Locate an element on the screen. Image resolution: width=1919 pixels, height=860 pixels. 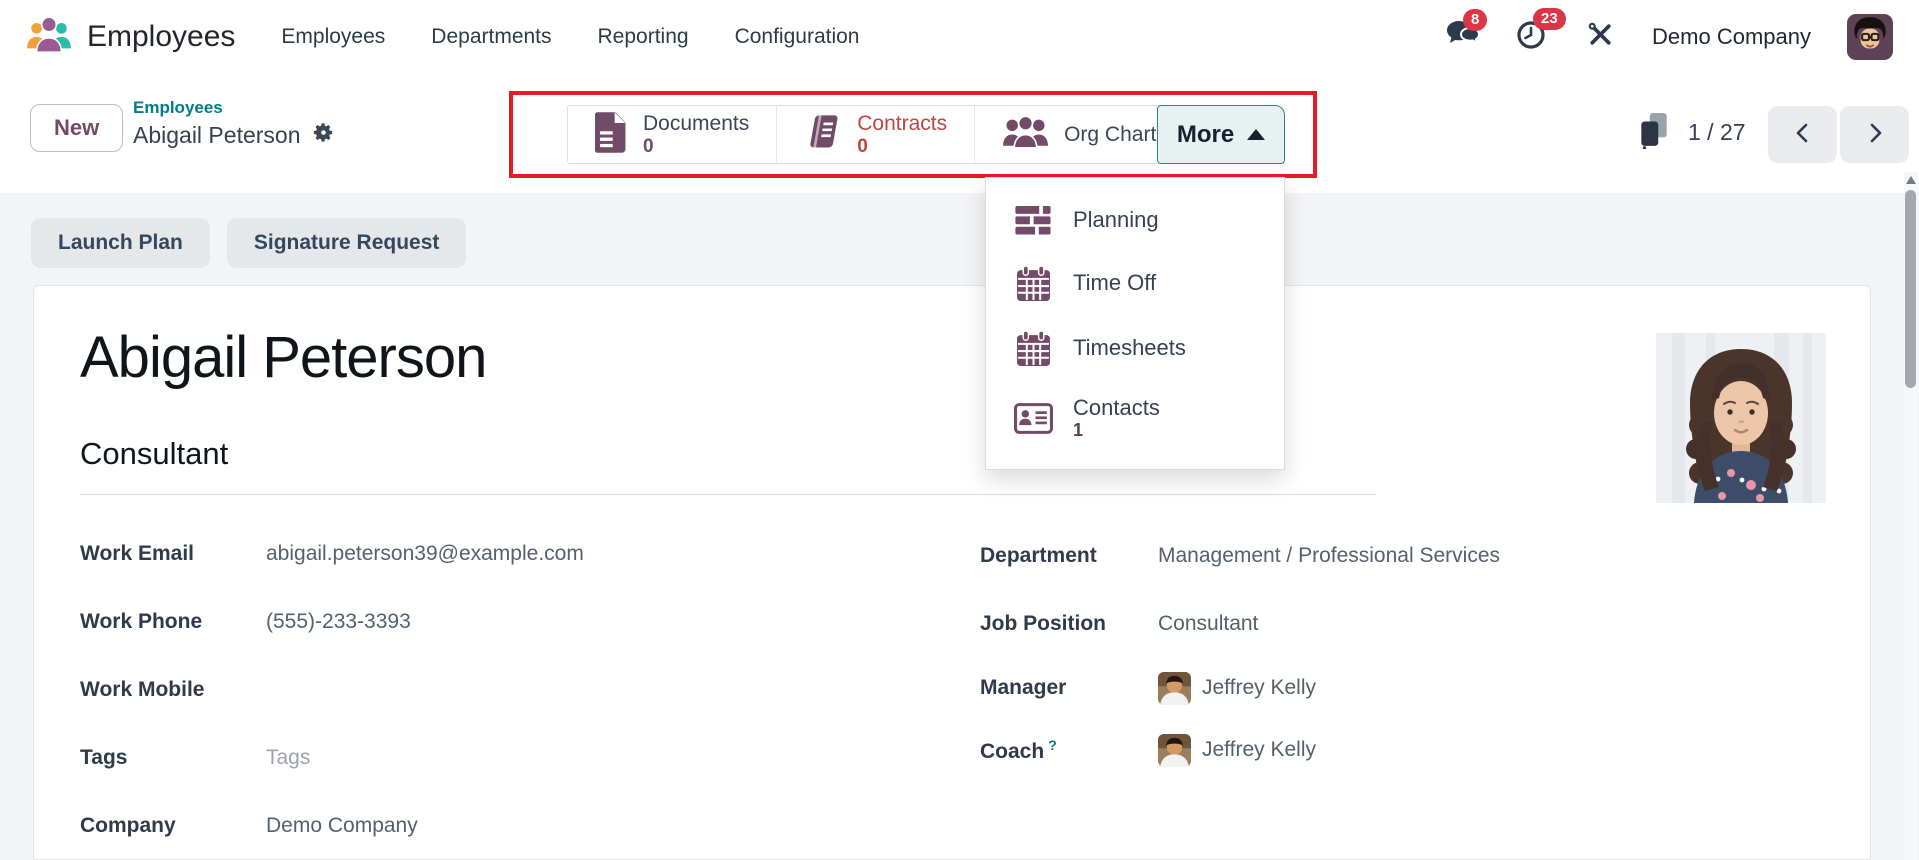
stat-button-org-chart: Org Chart is located at coordinates (1079, 134).